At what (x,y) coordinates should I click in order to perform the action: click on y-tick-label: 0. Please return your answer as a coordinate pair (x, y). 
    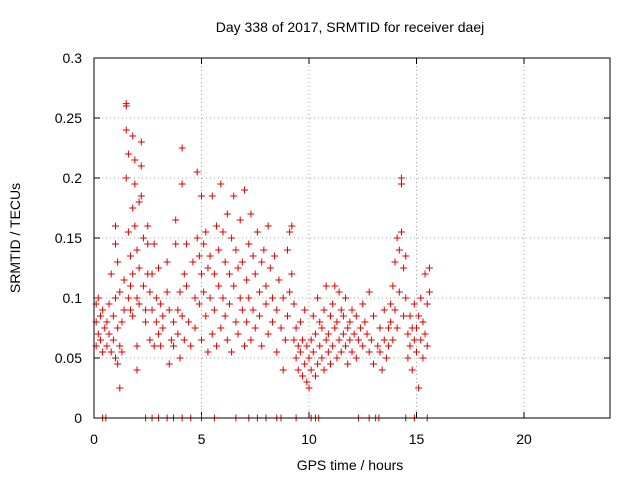
    Looking at the image, I should click on (78, 418).